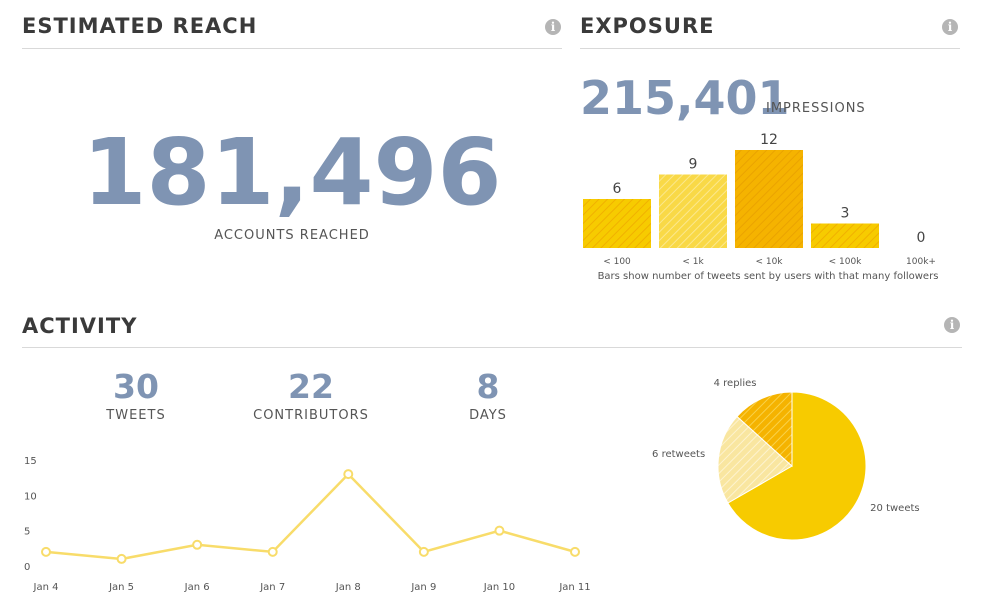  Describe the element at coordinates (769, 262) in the screenshot. I see `bar-category-label: < 10k` at that location.